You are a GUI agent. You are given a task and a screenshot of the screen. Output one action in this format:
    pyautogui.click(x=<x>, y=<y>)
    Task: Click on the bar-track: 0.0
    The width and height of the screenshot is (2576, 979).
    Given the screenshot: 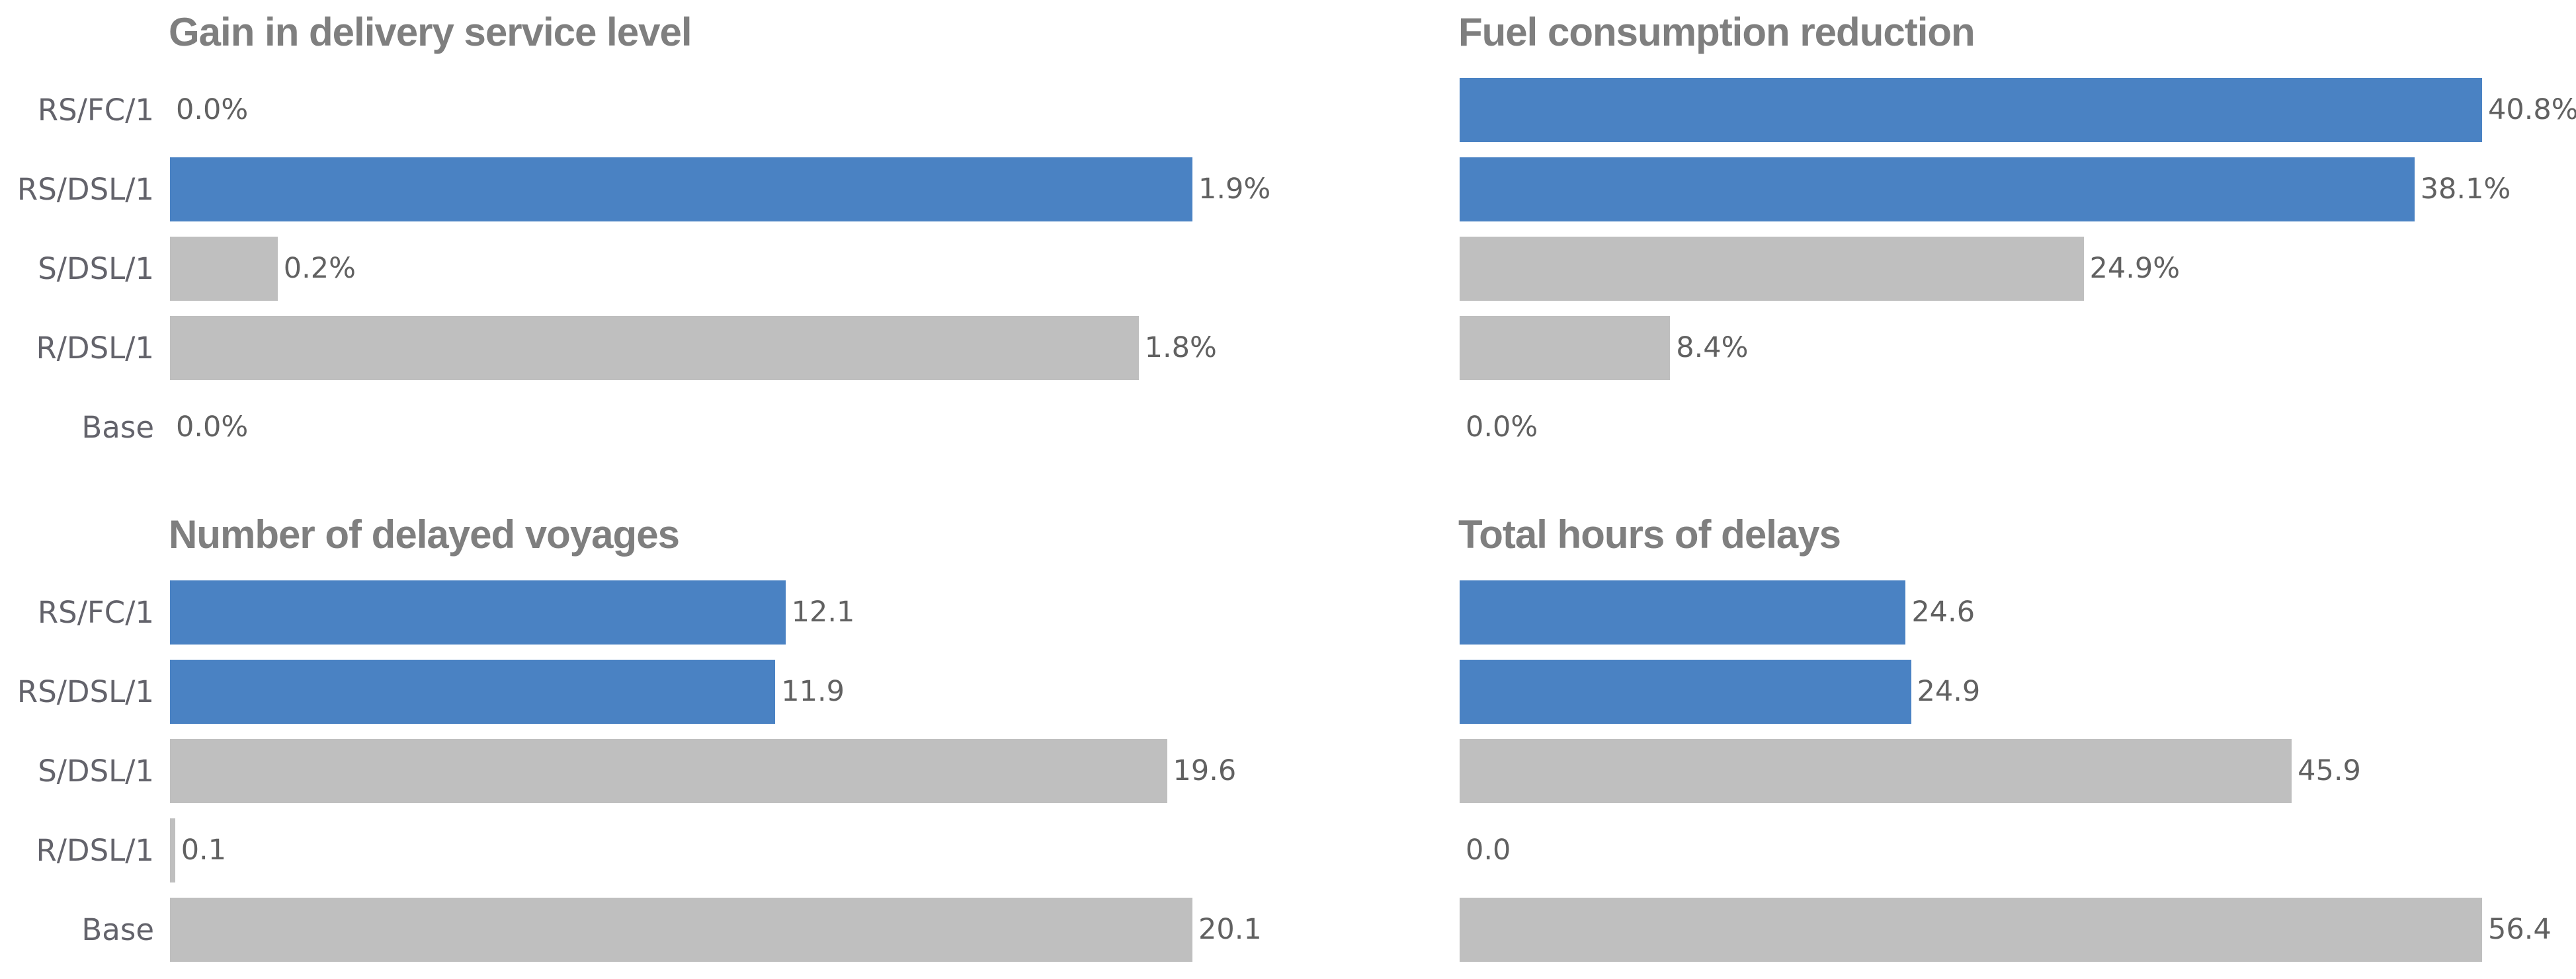 What is the action you would take?
    pyautogui.click(x=2018, y=850)
    